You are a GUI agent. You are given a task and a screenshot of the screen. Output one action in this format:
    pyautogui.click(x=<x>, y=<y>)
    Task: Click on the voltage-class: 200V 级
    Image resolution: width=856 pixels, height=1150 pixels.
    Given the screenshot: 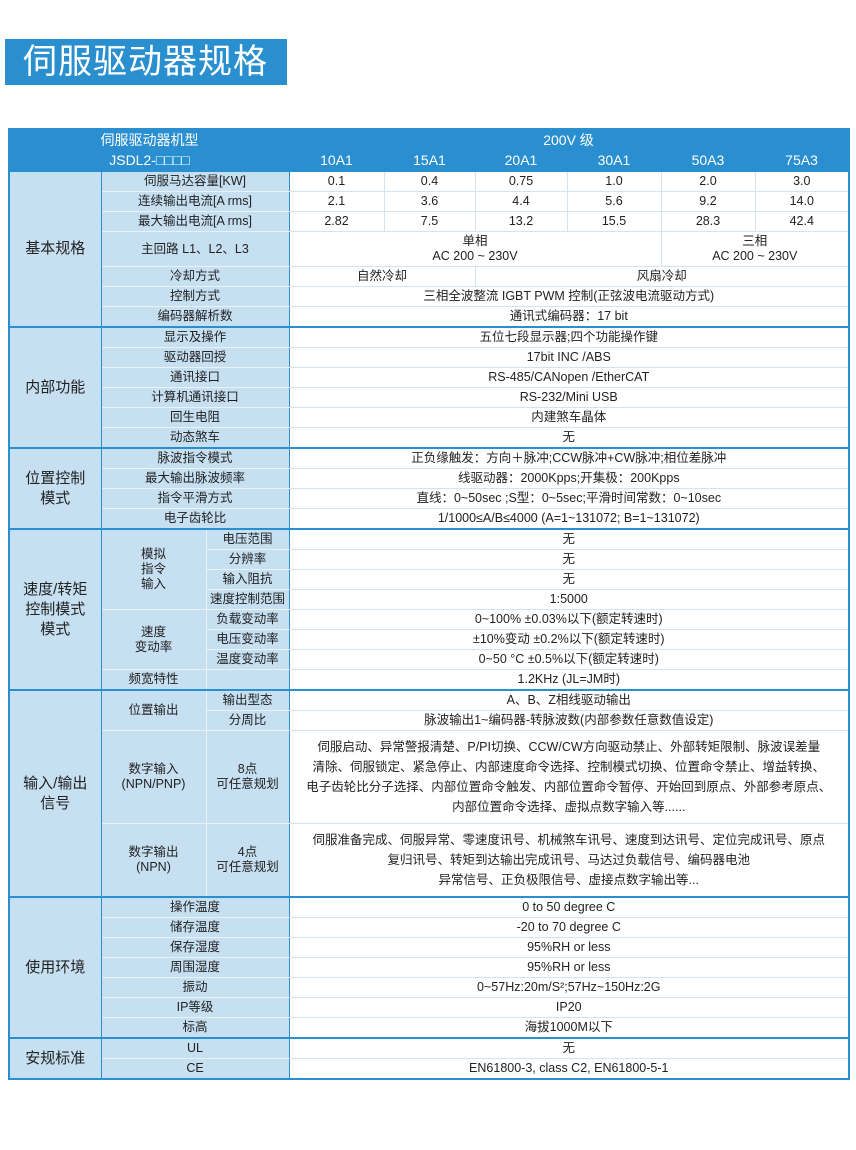 What is the action you would take?
    pyautogui.click(x=569, y=139)
    